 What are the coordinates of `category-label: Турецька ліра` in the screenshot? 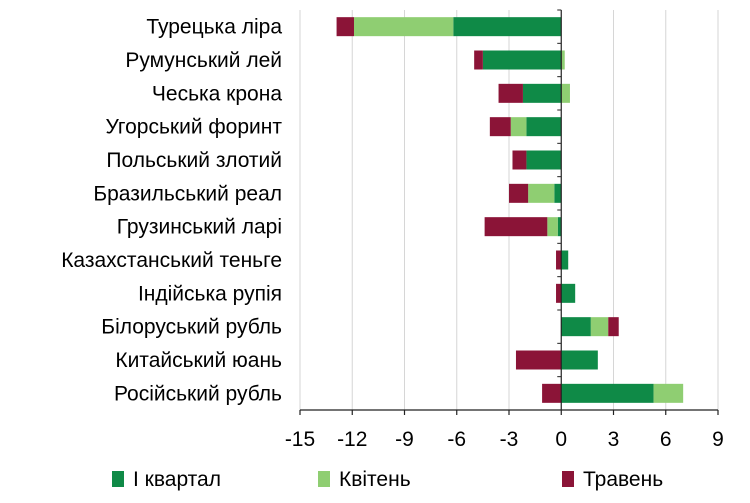 It's located at (214, 27).